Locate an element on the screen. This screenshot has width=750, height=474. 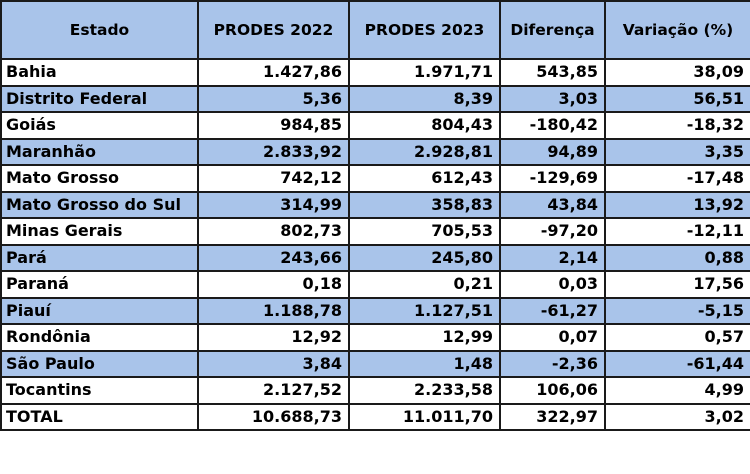
cell-estado: Rondônia is located at coordinates (99, 337).